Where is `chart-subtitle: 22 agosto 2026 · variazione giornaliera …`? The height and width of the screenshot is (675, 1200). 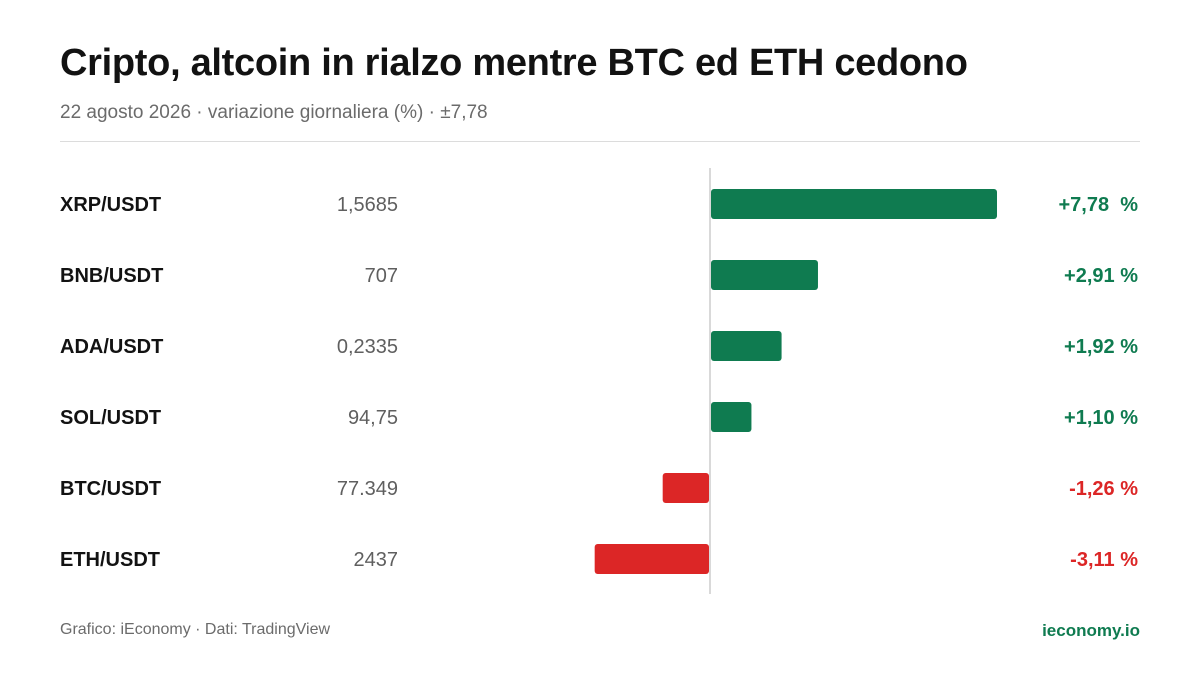
chart-subtitle: 22 agosto 2026 · variazione giornaliera … is located at coordinates (274, 112).